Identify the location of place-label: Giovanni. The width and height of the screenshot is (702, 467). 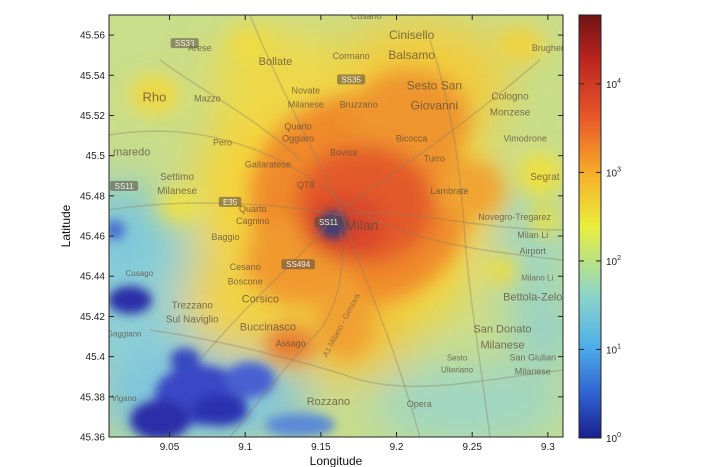
(434, 105).